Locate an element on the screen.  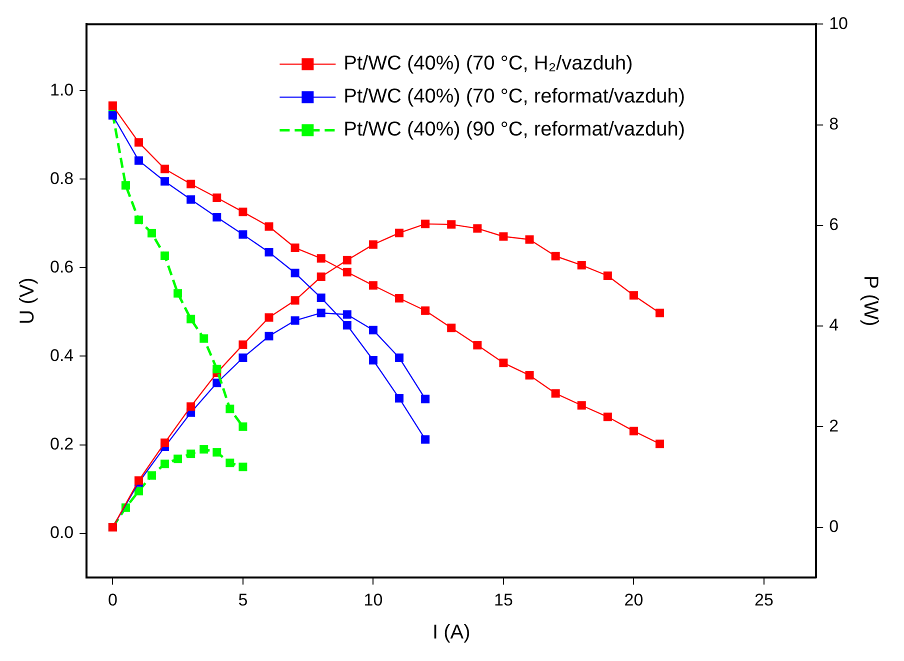
y-tick-label: 0.6 is located at coordinates (62, 266).